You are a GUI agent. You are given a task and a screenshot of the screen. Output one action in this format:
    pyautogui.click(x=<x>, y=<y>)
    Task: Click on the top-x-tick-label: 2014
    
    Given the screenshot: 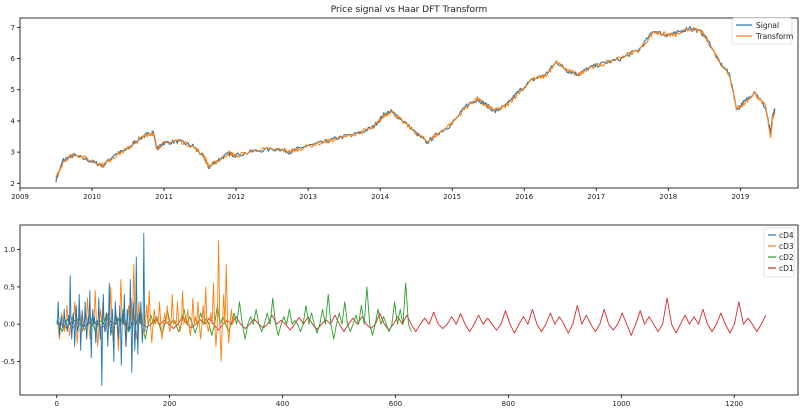 What is the action you would take?
    pyautogui.click(x=380, y=197)
    